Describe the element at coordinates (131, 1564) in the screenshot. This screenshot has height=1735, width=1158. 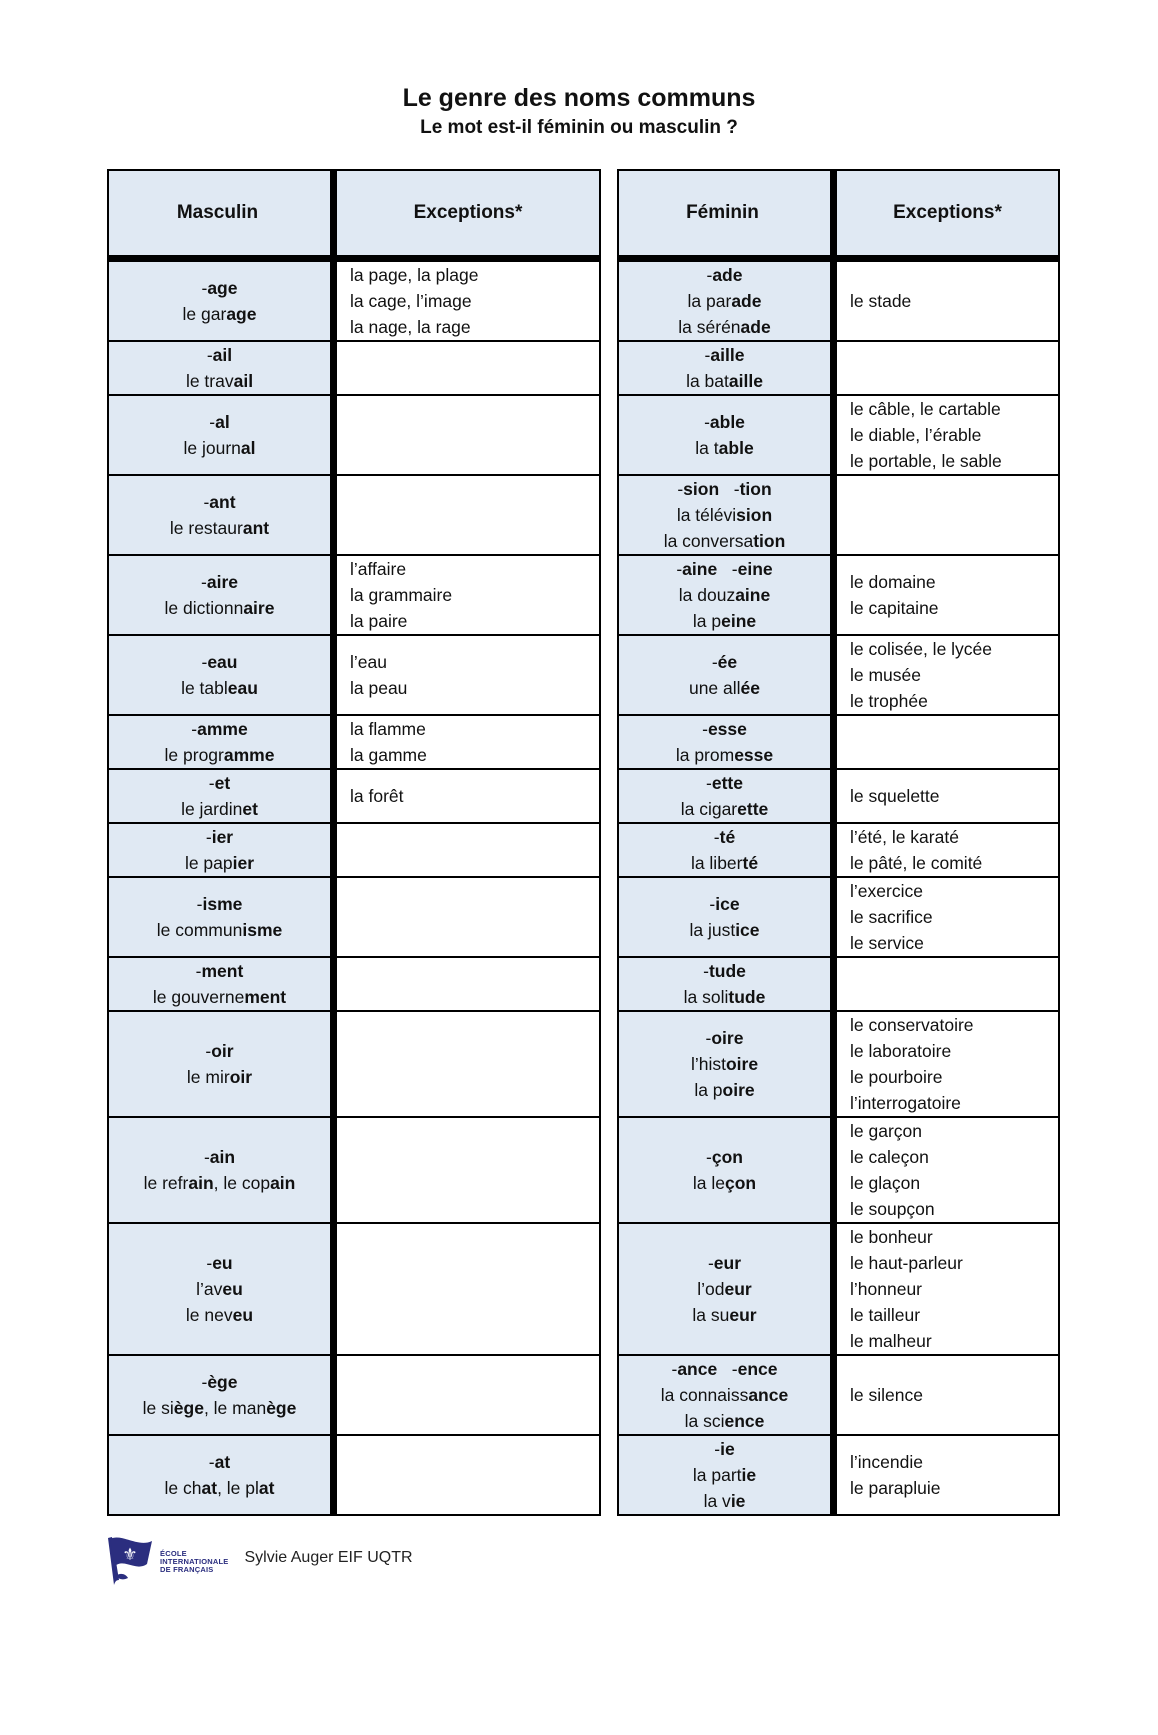
I see `flag-fleur-de-lis-icon: ⚜` at that location.